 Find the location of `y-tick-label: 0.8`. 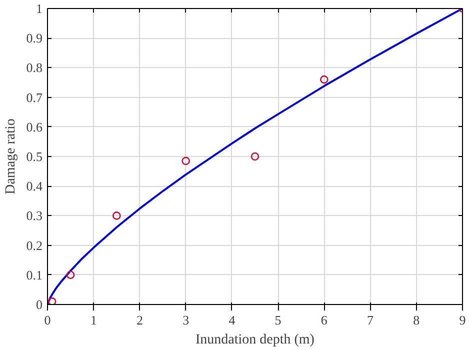

y-tick-label: 0.8 is located at coordinates (34, 68).